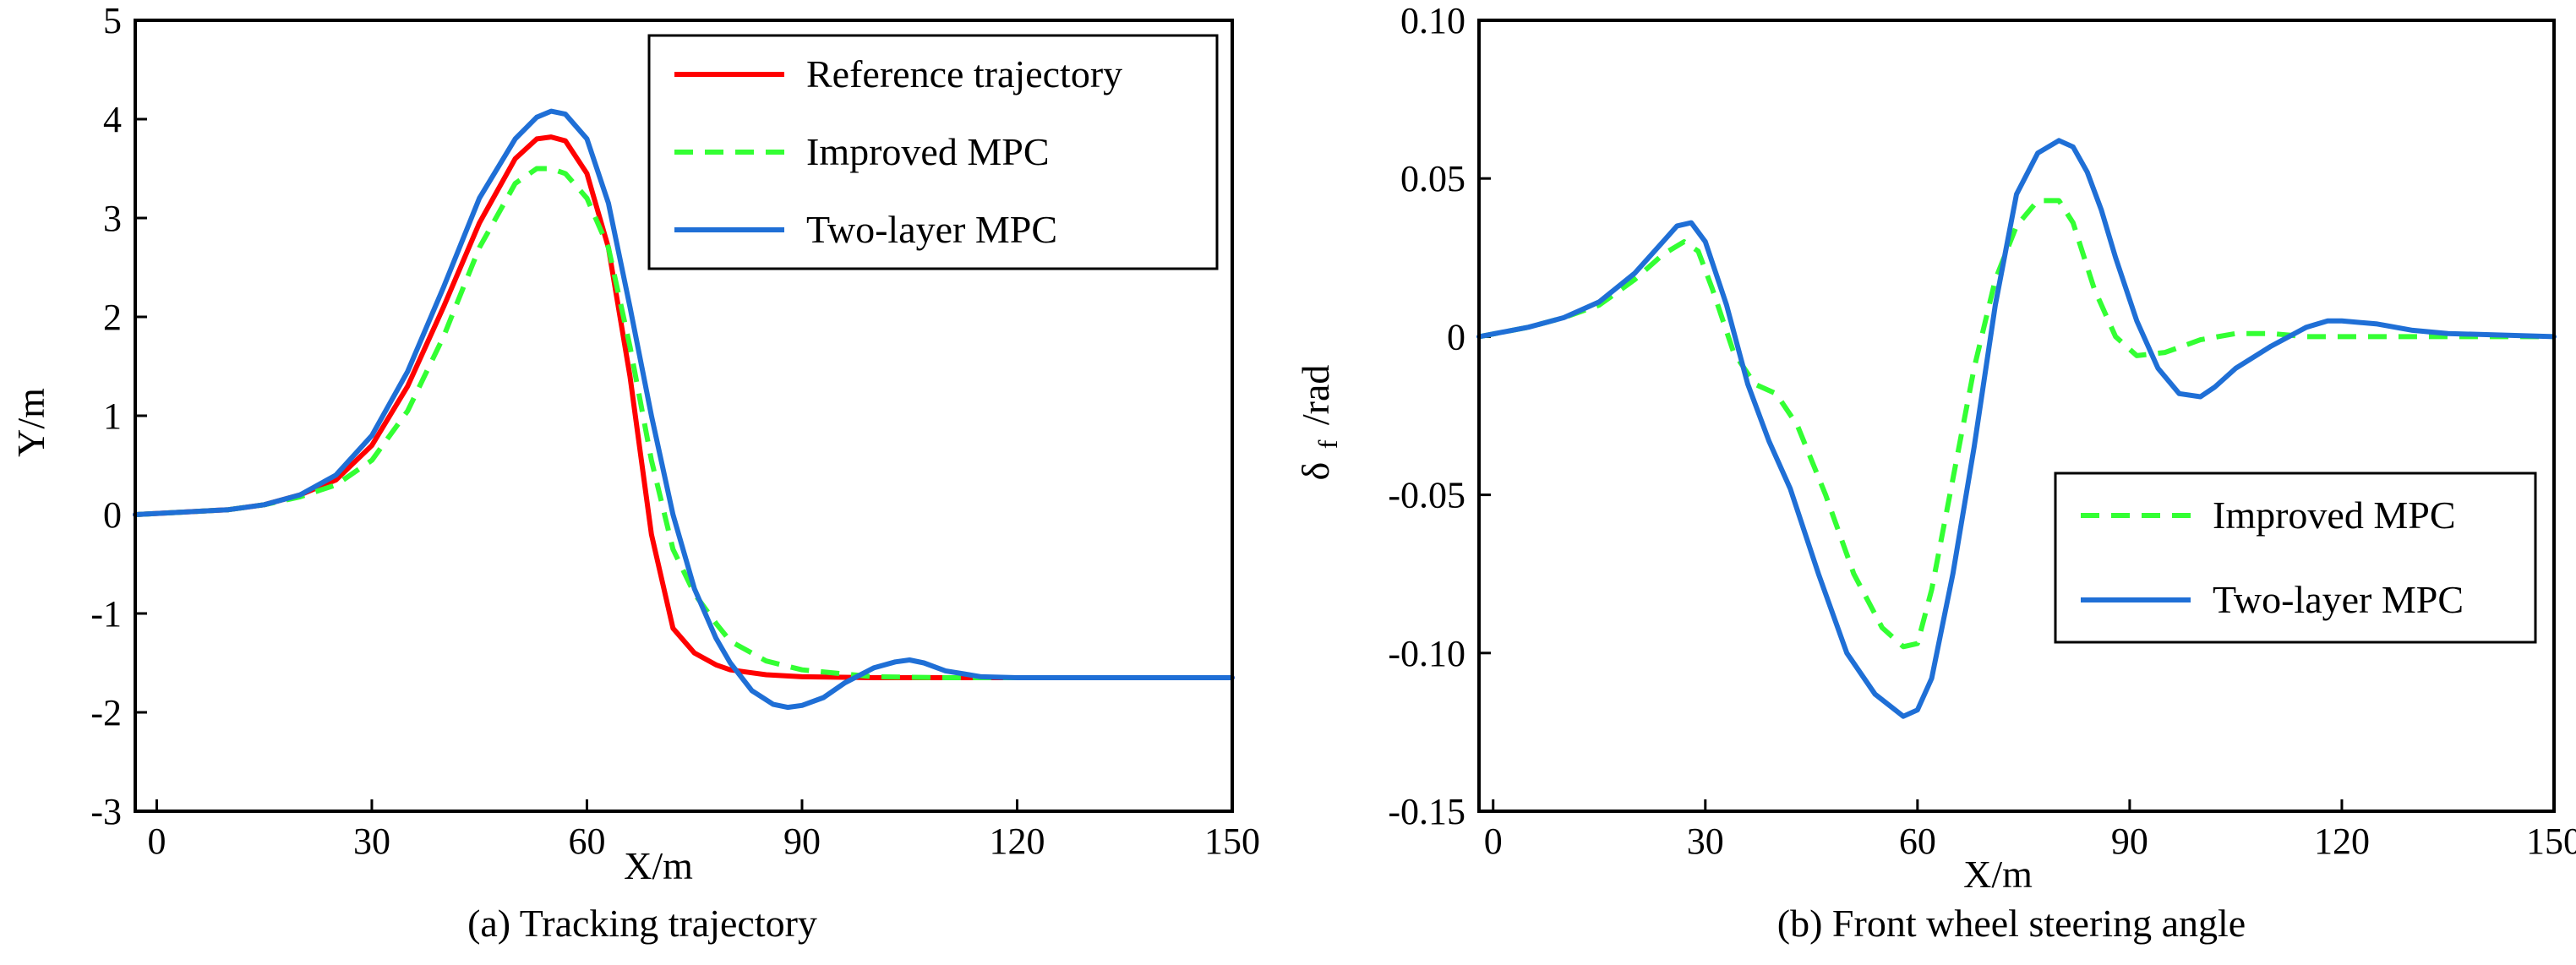 This screenshot has height=965, width=2576. Describe the element at coordinates (112, 20) in the screenshot. I see `y-tick-label: 5` at that location.